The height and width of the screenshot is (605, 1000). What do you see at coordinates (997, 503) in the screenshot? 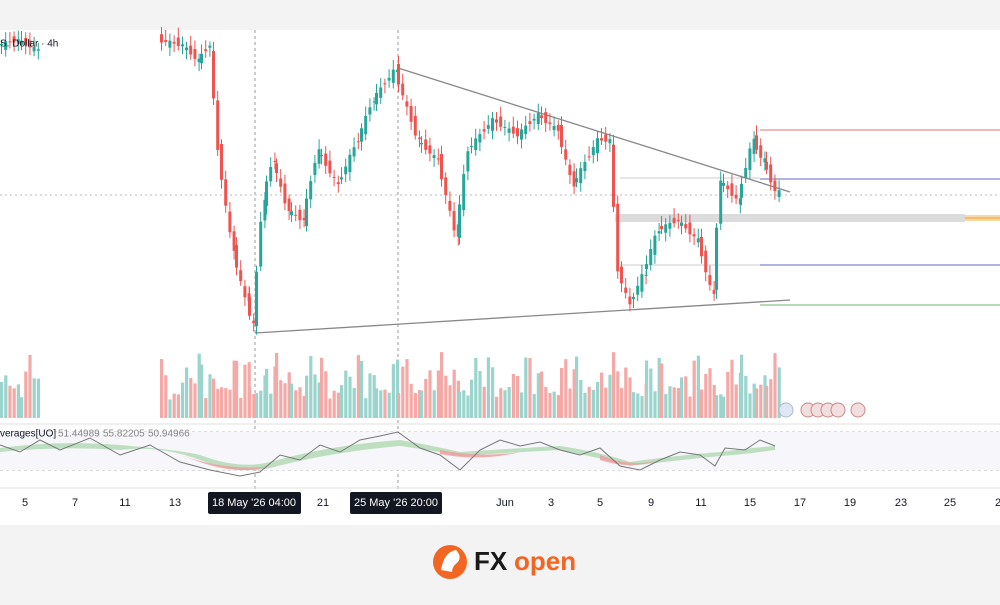
I see `x-tick-label: 2` at bounding box center [997, 503].